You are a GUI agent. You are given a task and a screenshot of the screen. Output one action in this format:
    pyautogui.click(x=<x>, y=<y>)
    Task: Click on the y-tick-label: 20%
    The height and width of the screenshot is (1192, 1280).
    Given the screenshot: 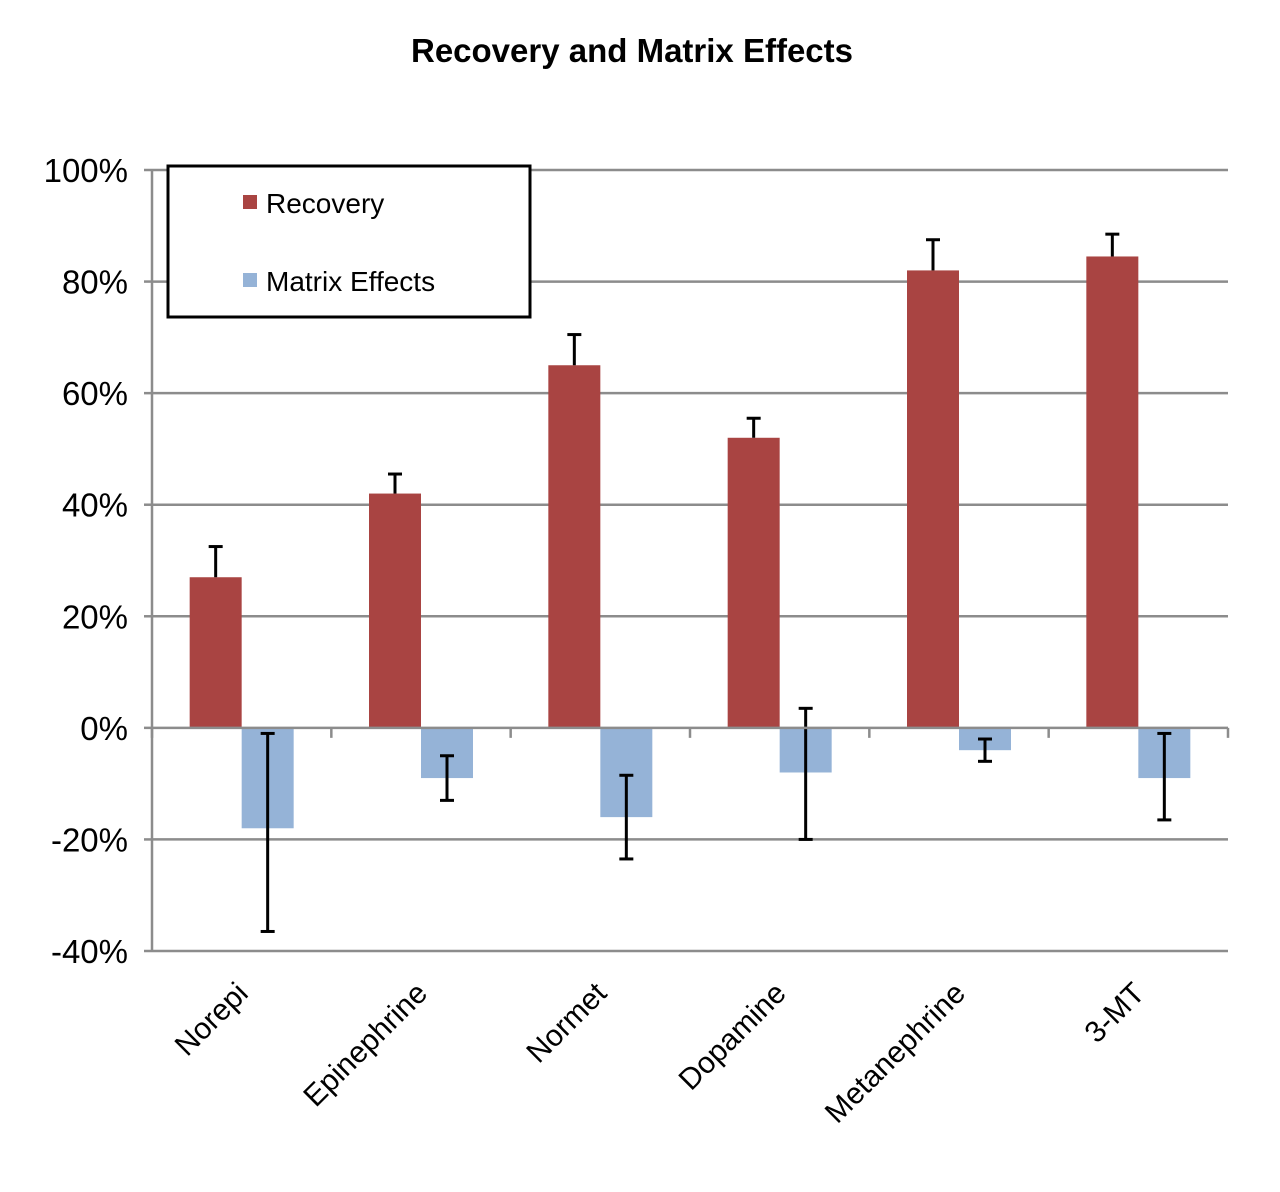 What is the action you would take?
    pyautogui.click(x=95, y=616)
    